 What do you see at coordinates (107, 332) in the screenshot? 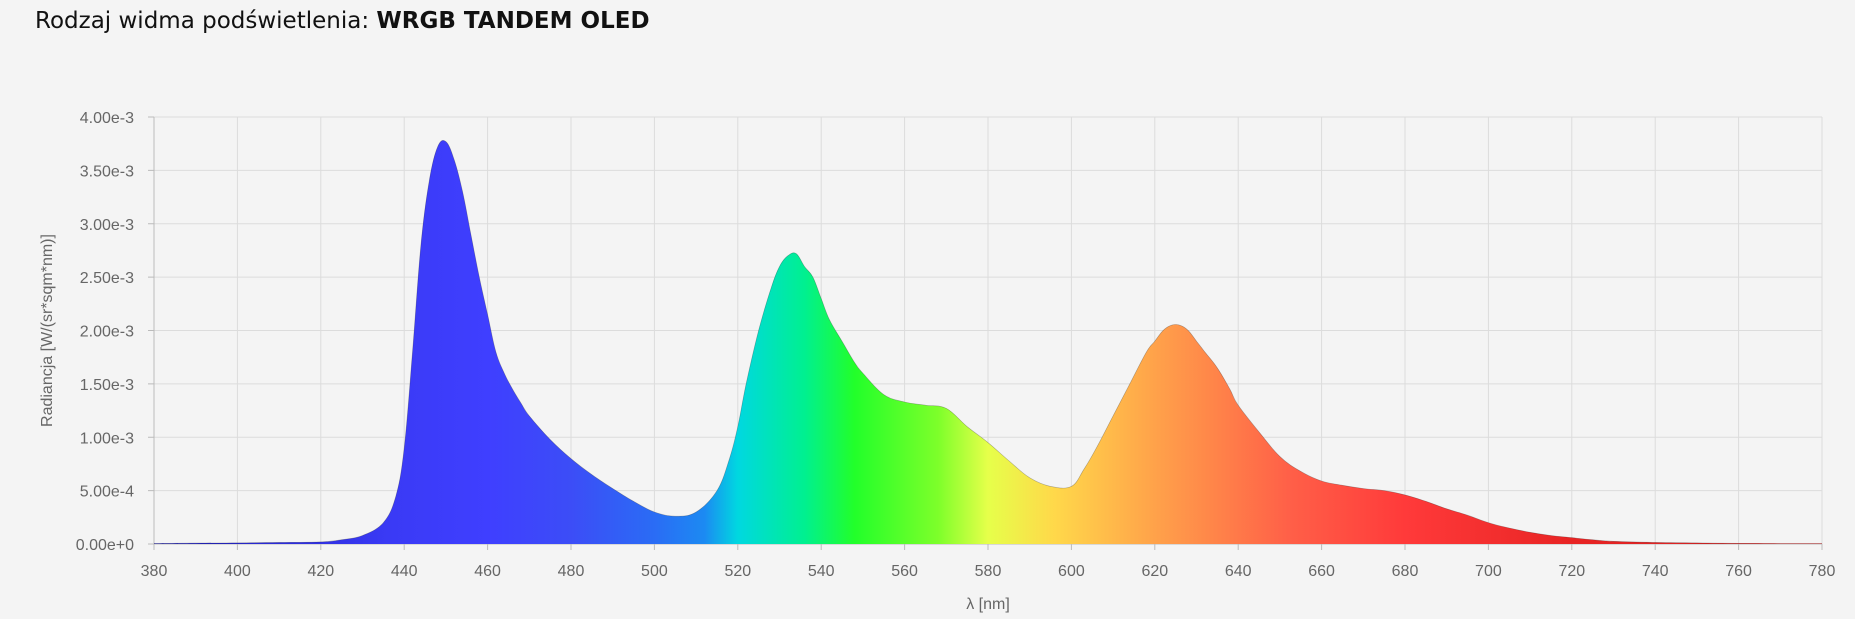
I see `y-tick-label: 2.00e-3` at bounding box center [107, 332].